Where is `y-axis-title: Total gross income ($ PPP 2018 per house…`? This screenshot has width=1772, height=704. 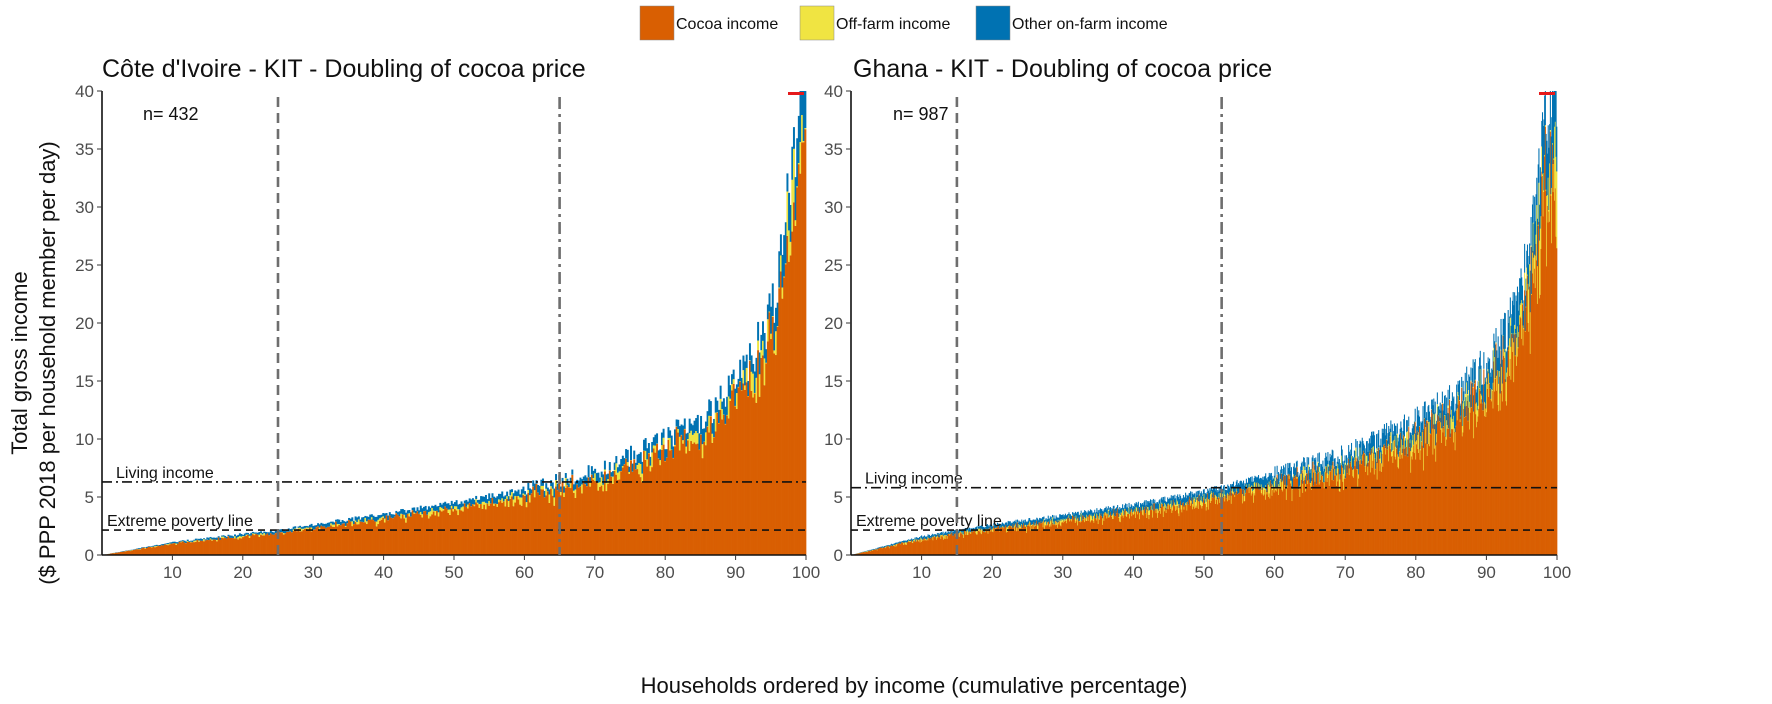 y-axis-title: Total gross income ($ PPP 2018 per house… is located at coordinates (33, 363).